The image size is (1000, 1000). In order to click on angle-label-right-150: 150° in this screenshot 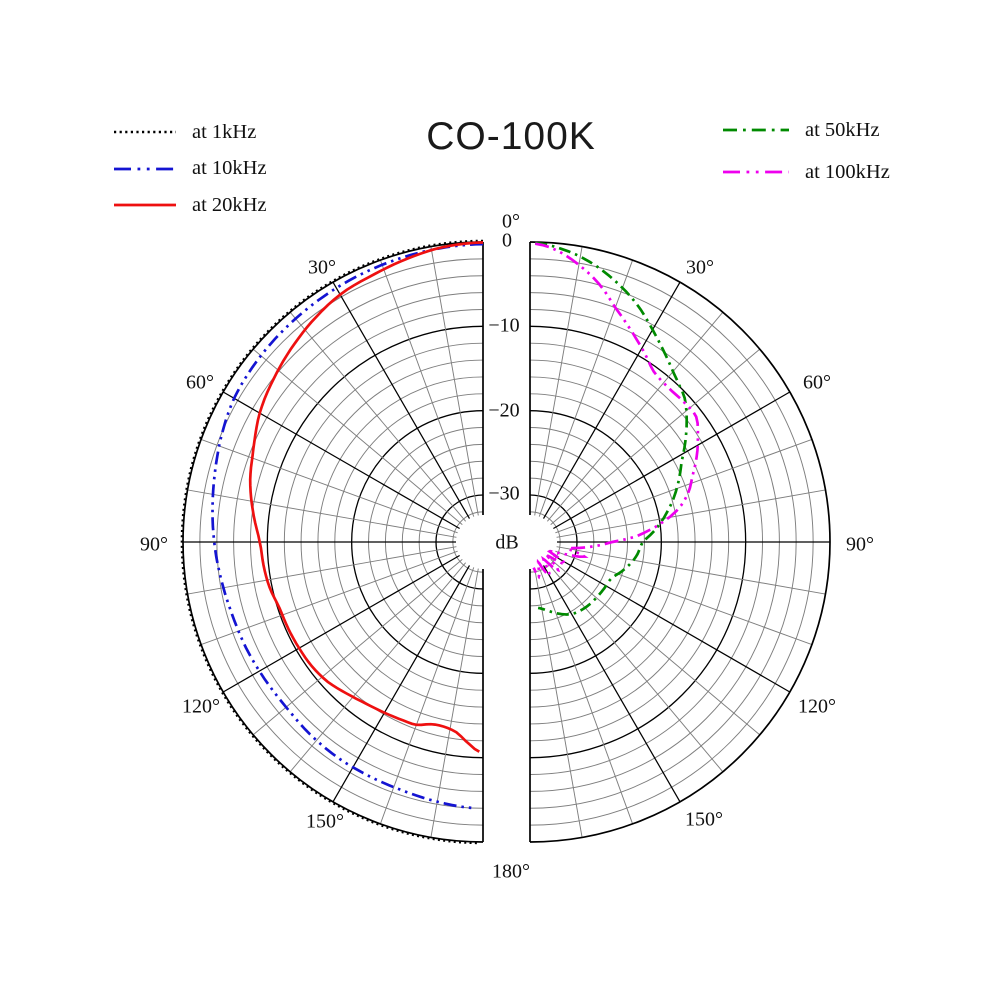, I will do `click(704, 819)`.